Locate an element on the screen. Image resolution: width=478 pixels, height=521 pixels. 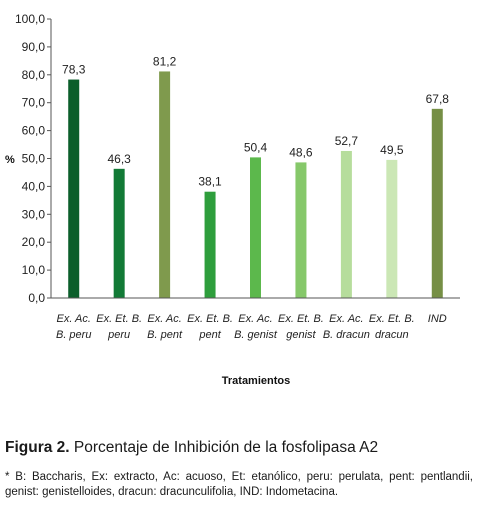
bar-value-label: 81,2 is located at coordinates (165, 61).